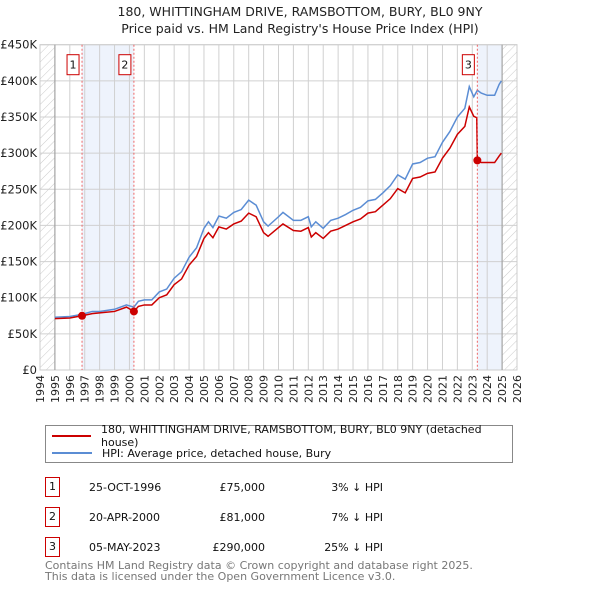  Describe the element at coordinates (144, 389) in the screenshot. I see `x-tick-label: 2001` at that location.